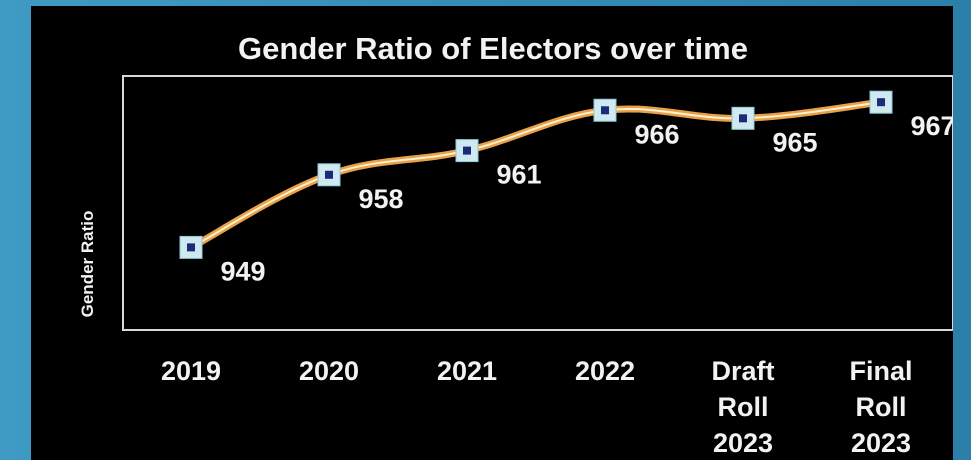 This screenshot has height=460, width=971. I want to click on data-label-6: 967, so click(931, 126).